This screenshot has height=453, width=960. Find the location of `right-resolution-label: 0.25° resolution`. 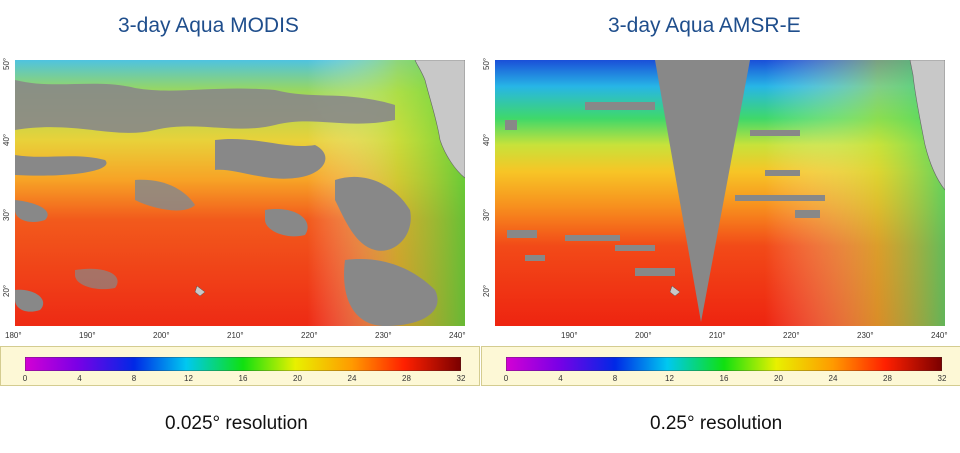

right-resolution-label: 0.25° resolution is located at coordinates (716, 423).